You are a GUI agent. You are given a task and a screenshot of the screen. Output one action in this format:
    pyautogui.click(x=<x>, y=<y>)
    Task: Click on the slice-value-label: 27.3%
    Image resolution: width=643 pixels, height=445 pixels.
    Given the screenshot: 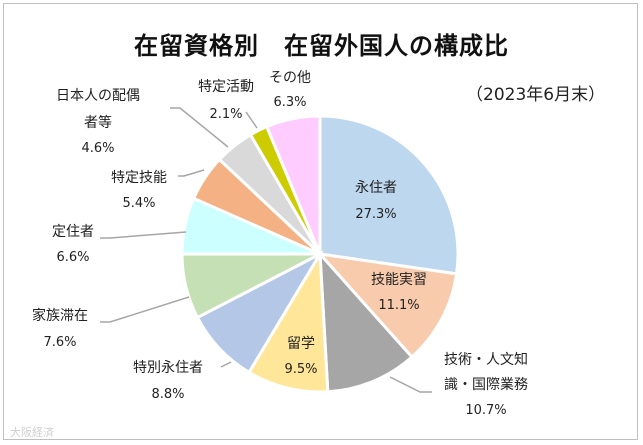 What is the action you would take?
    pyautogui.click(x=375, y=214)
    